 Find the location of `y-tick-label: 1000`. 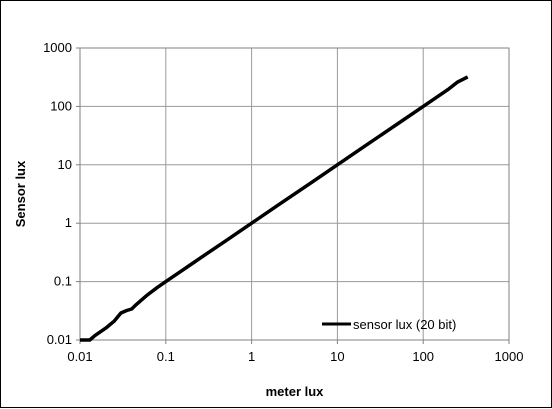

y-tick-label: 1000 is located at coordinates (57, 47).